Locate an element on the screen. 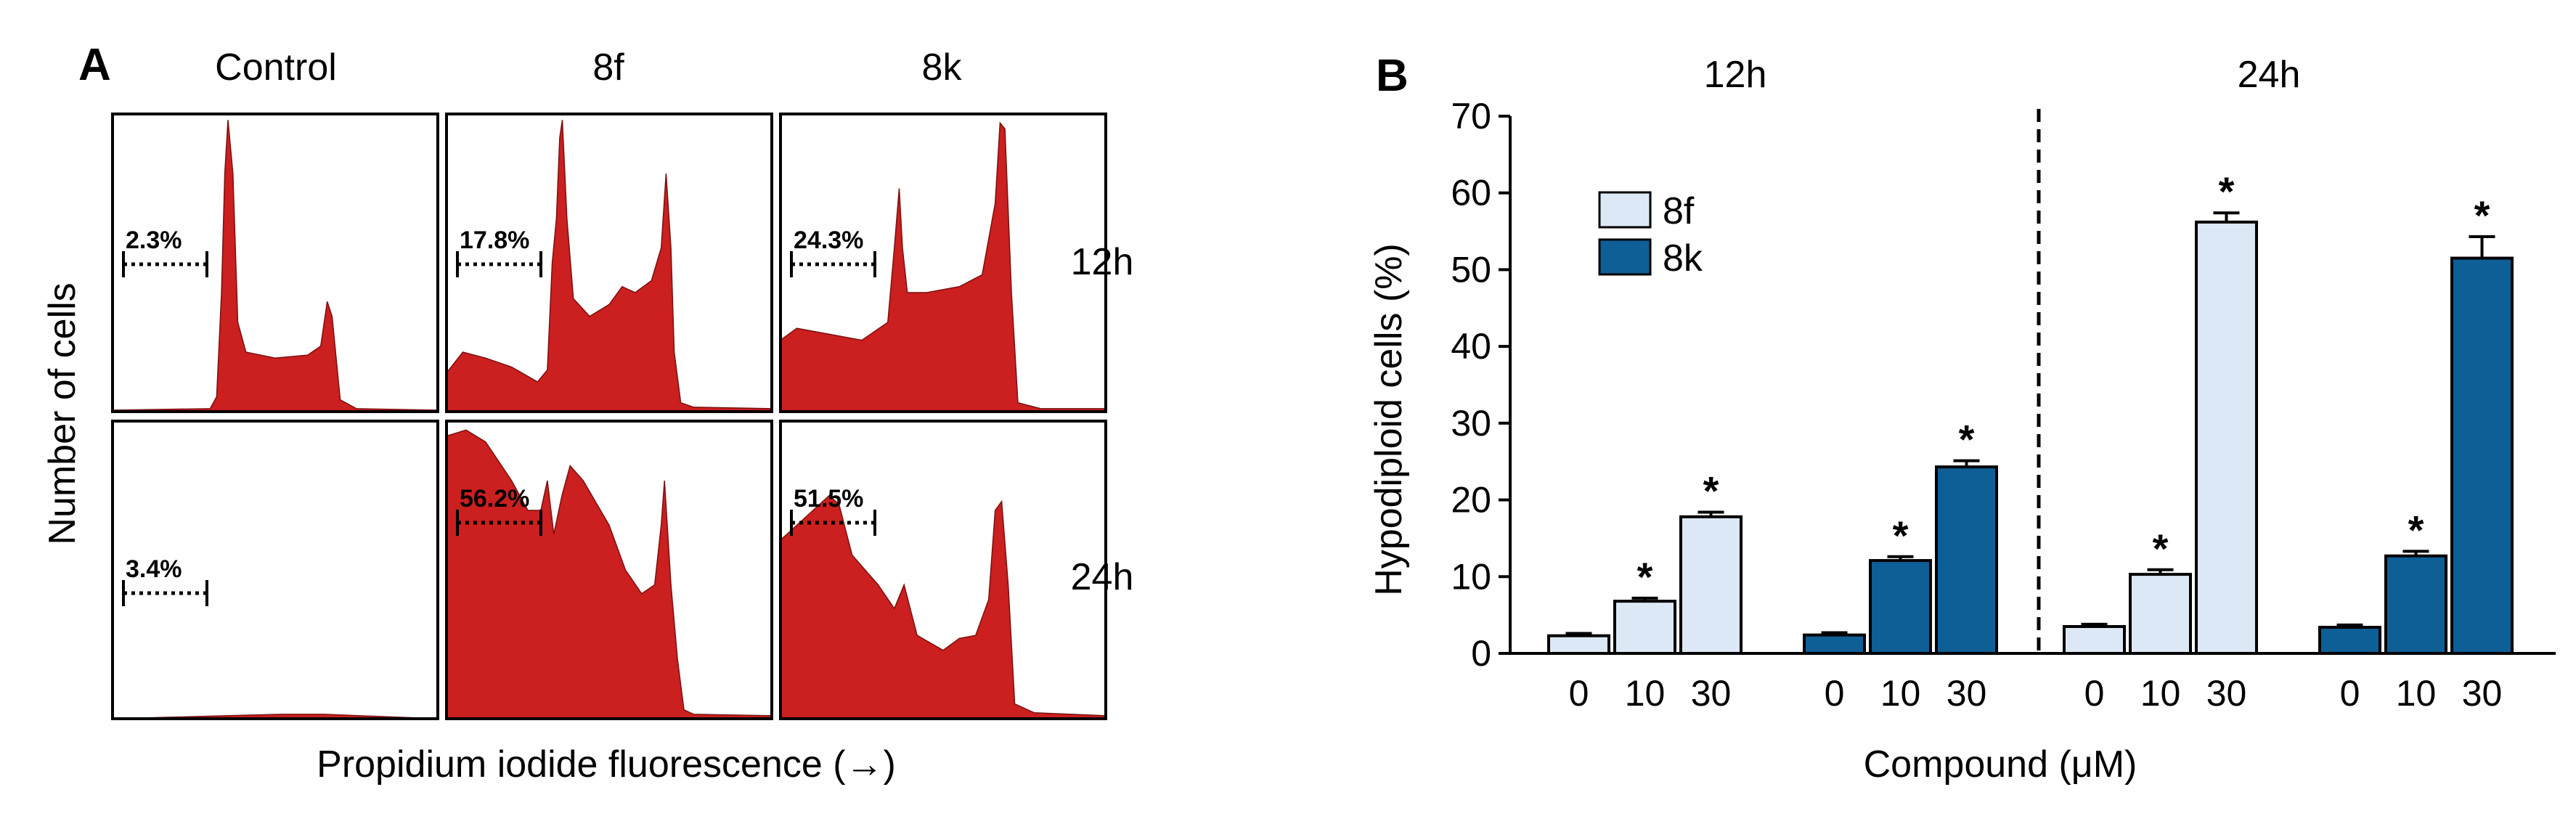 Image resolution: width=2576 pixels, height=824 pixels. panel-a-xlabel: Propidium iodide fluorescence (→) is located at coordinates (606, 765).